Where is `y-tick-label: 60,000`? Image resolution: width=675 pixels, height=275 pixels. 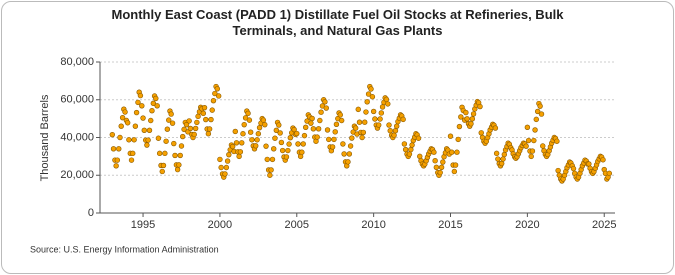
y-tick-label: 60,000 is located at coordinates (77, 100).